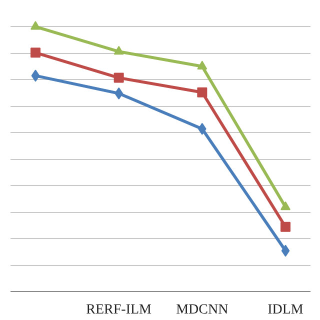 The image size is (320, 320). Describe the element at coordinates (286, 310) in the screenshot. I see `x-tick-label: IDLM` at that location.